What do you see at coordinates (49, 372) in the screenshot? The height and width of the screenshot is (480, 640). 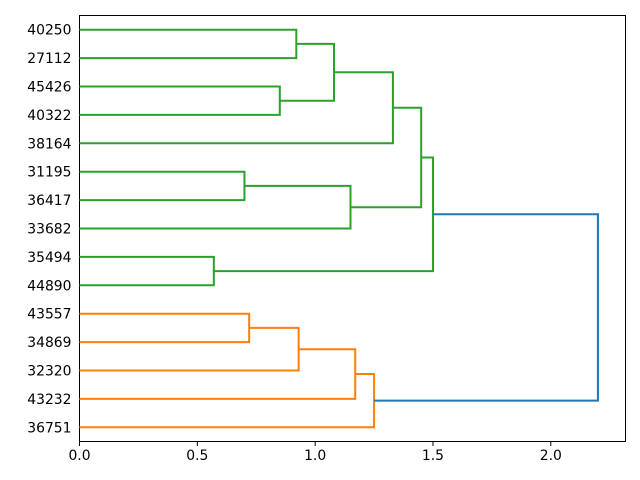 I see `leaf-label: 32320` at bounding box center [49, 372].